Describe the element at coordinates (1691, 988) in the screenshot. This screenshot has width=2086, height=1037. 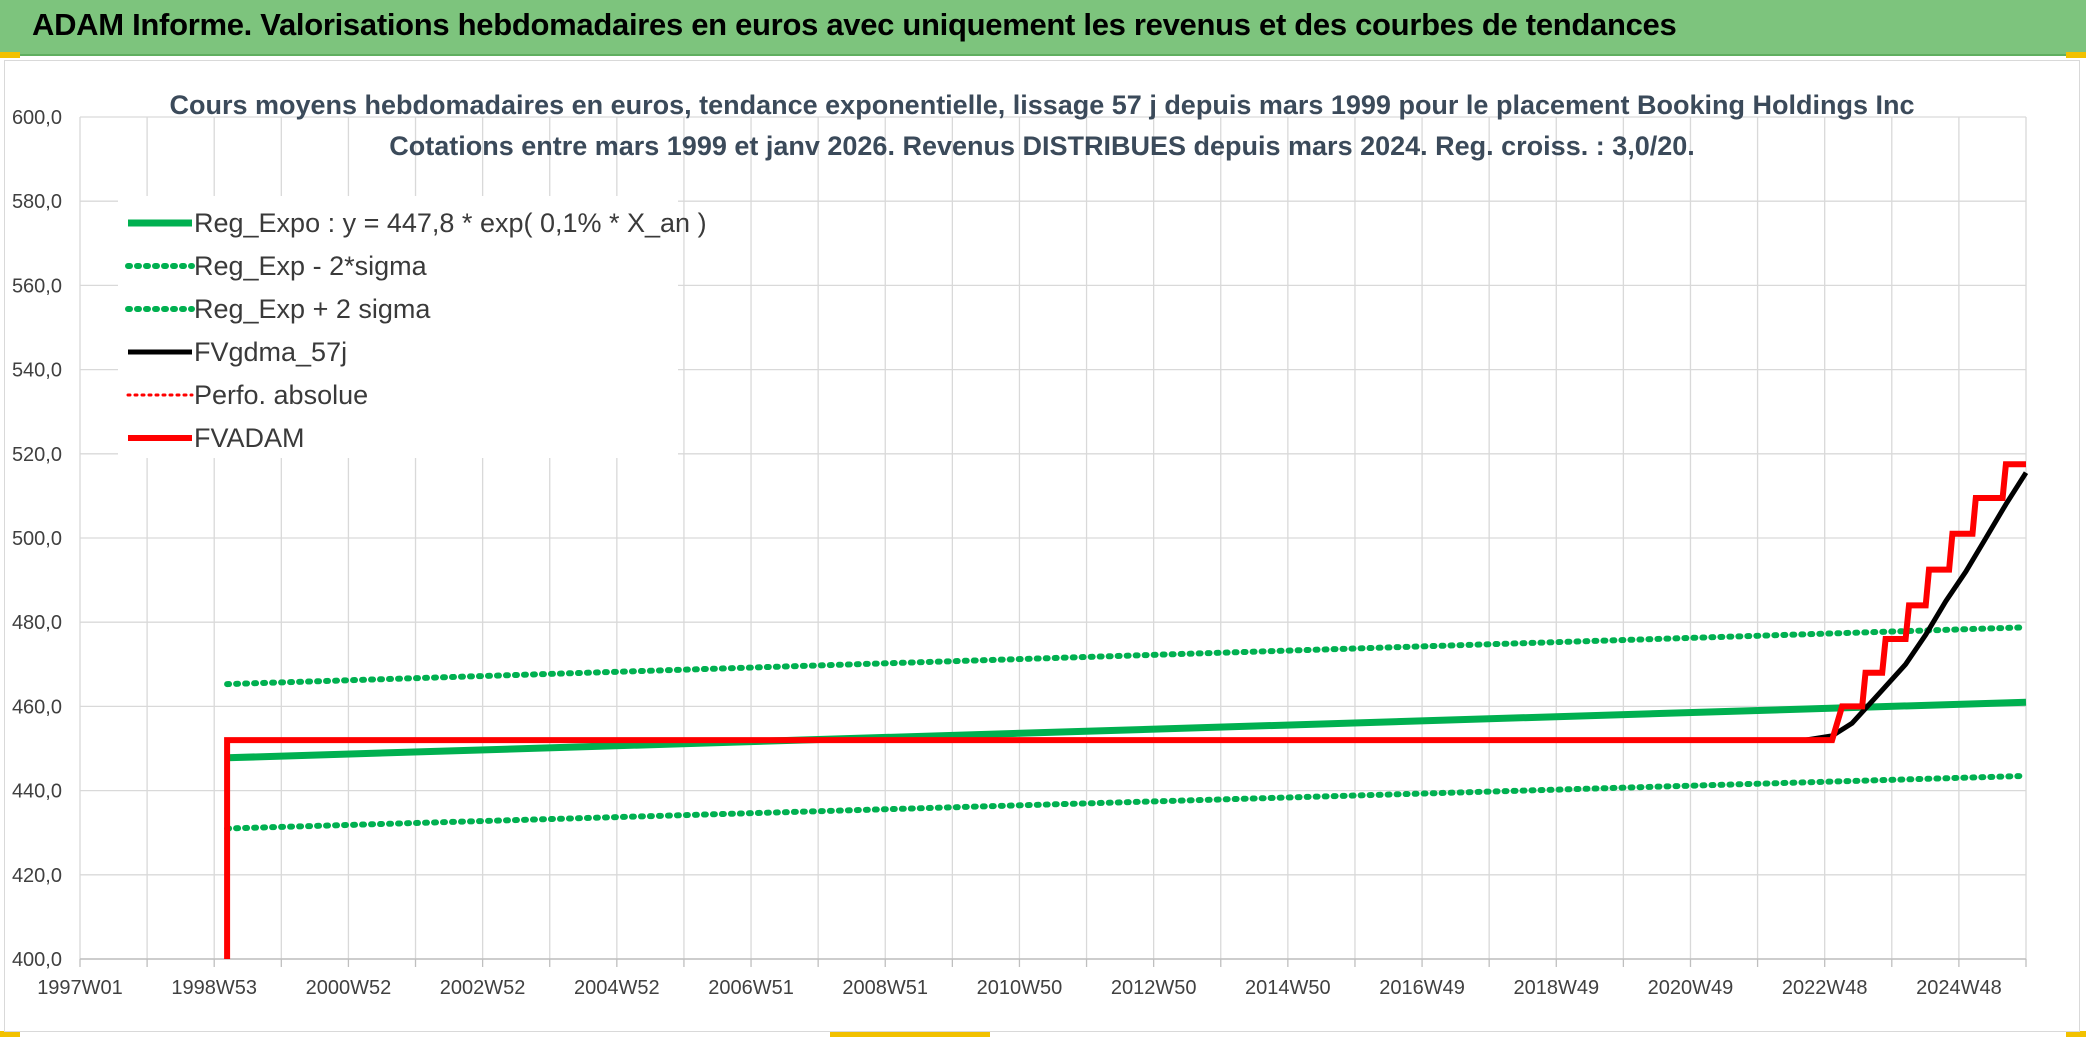
I see `x-tick-label: 2020W49` at that location.